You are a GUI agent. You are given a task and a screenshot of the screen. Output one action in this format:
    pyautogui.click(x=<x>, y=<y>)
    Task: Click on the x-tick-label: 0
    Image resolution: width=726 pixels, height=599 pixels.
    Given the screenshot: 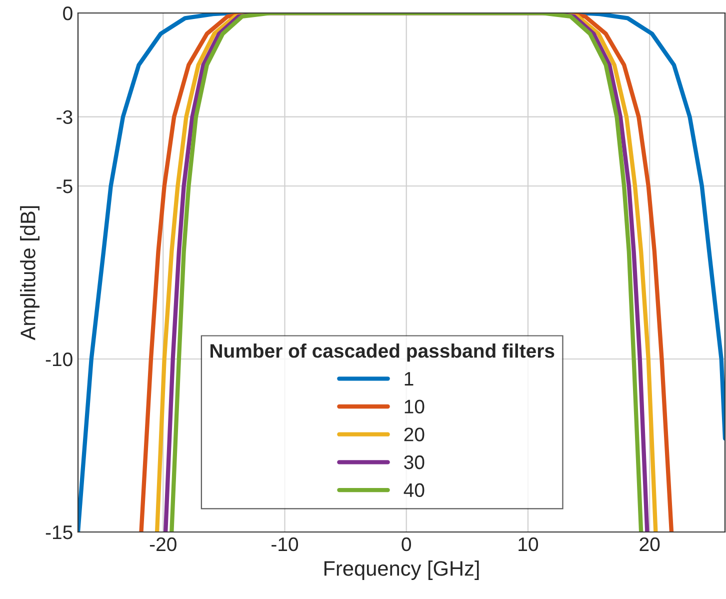 What is the action you would take?
    pyautogui.click(x=407, y=544)
    